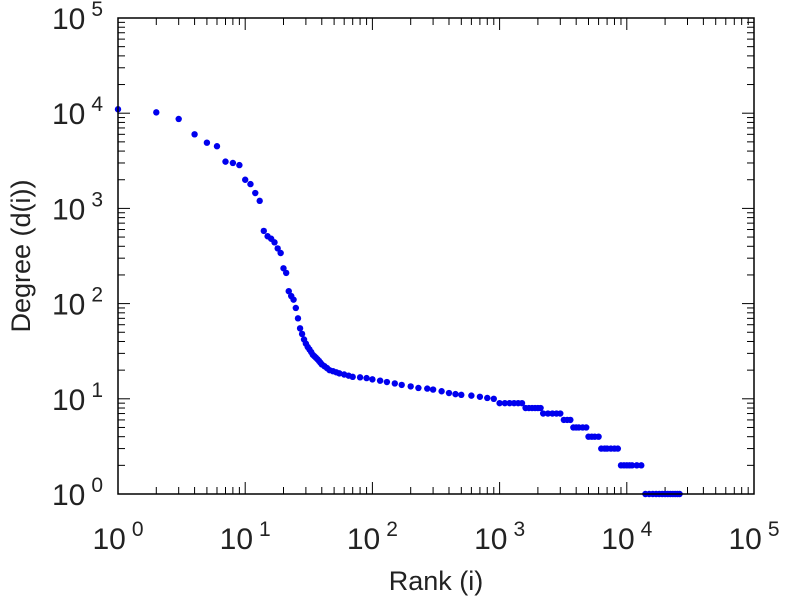  What do you see at coordinates (77, 398) in the screenshot?
I see `y-tick-label: 10 1` at bounding box center [77, 398].